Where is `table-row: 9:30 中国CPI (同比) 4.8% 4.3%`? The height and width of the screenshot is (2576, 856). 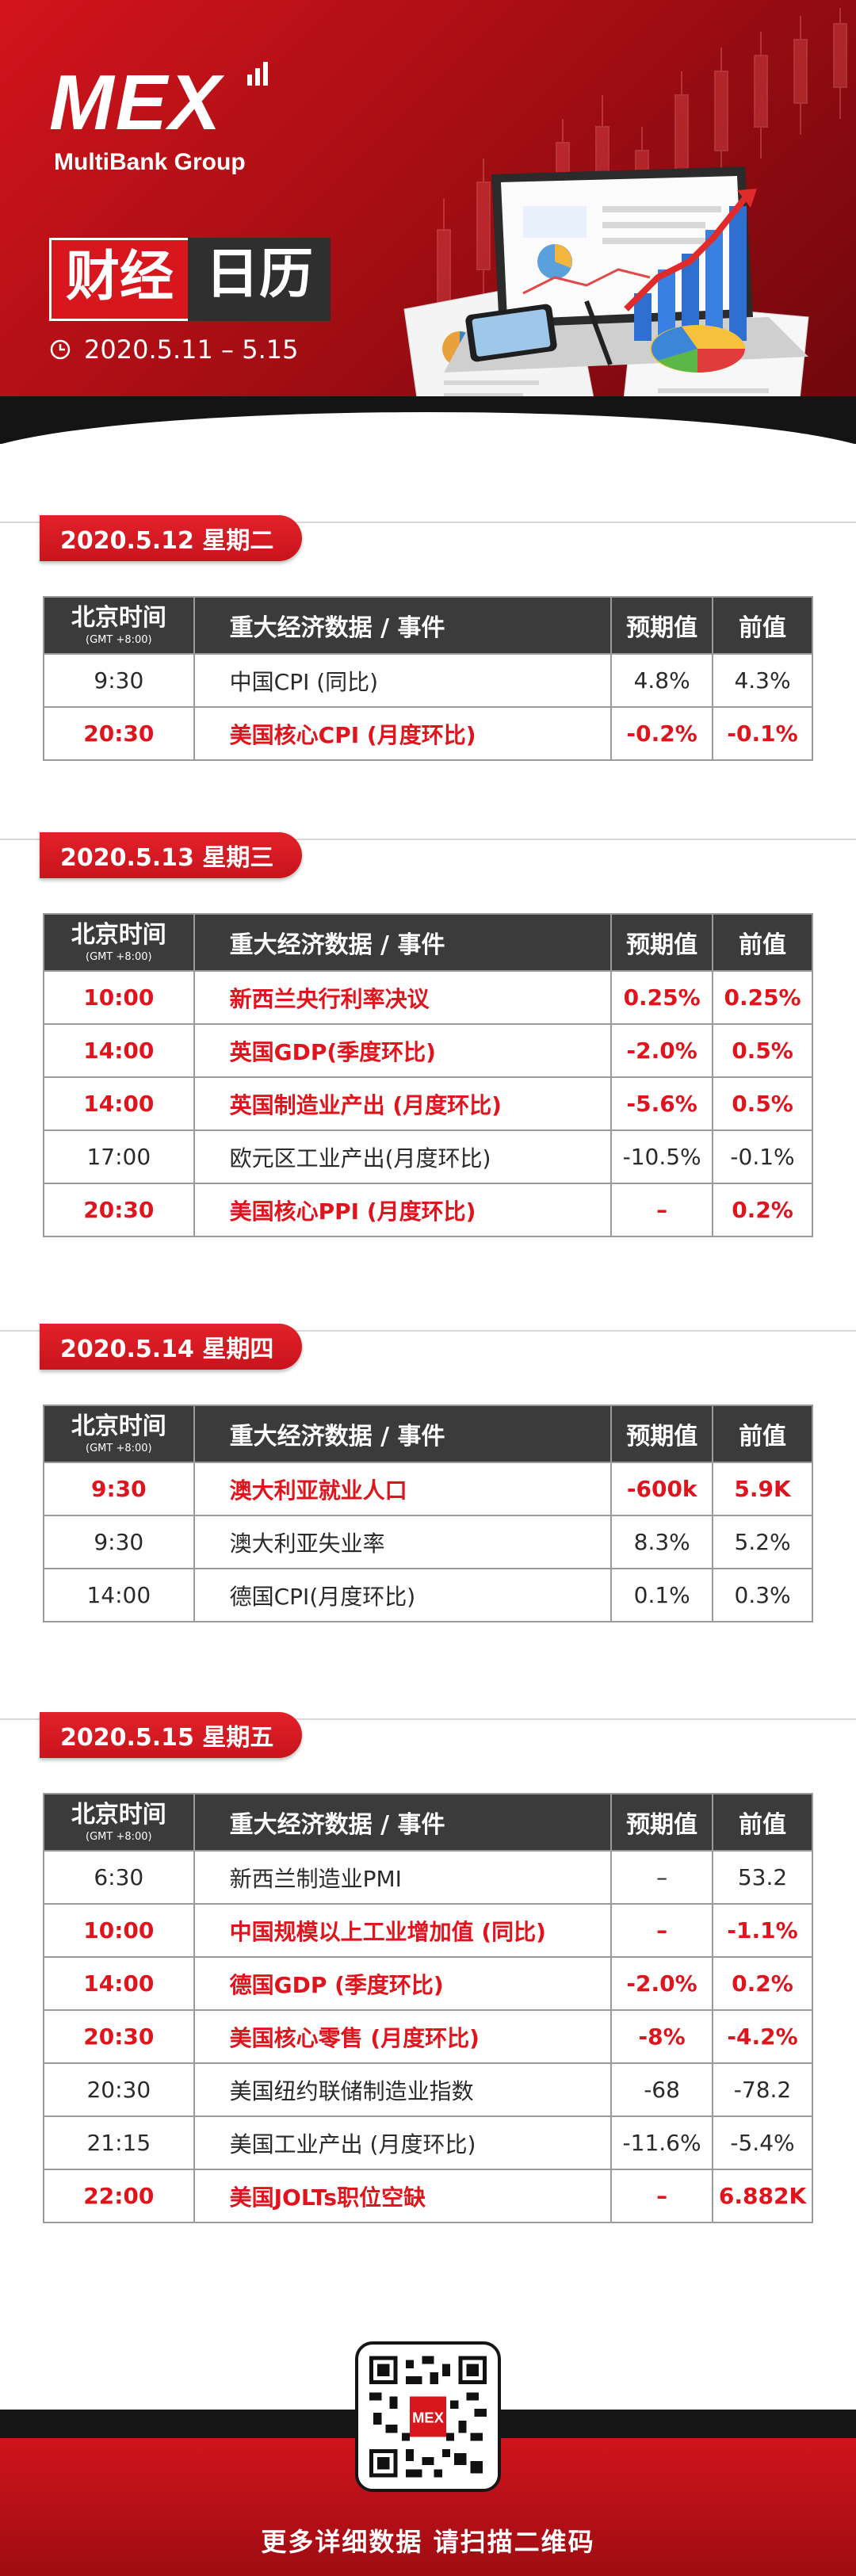
table-row: 9:30 中国CPI (同比) 4.8% 4.3% is located at coordinates (428, 680).